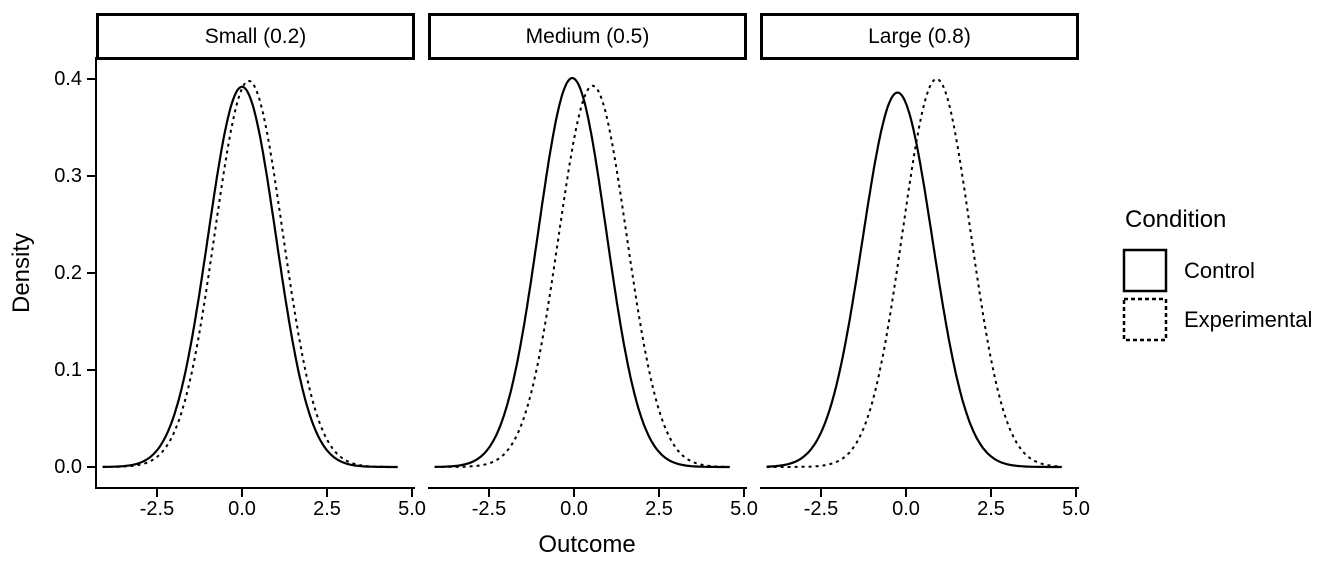 Image resolution: width=1344 pixels, height=576 pixels. What do you see at coordinates (1248, 319) in the screenshot?
I see `legend-label-experimental: Experimental` at bounding box center [1248, 319].